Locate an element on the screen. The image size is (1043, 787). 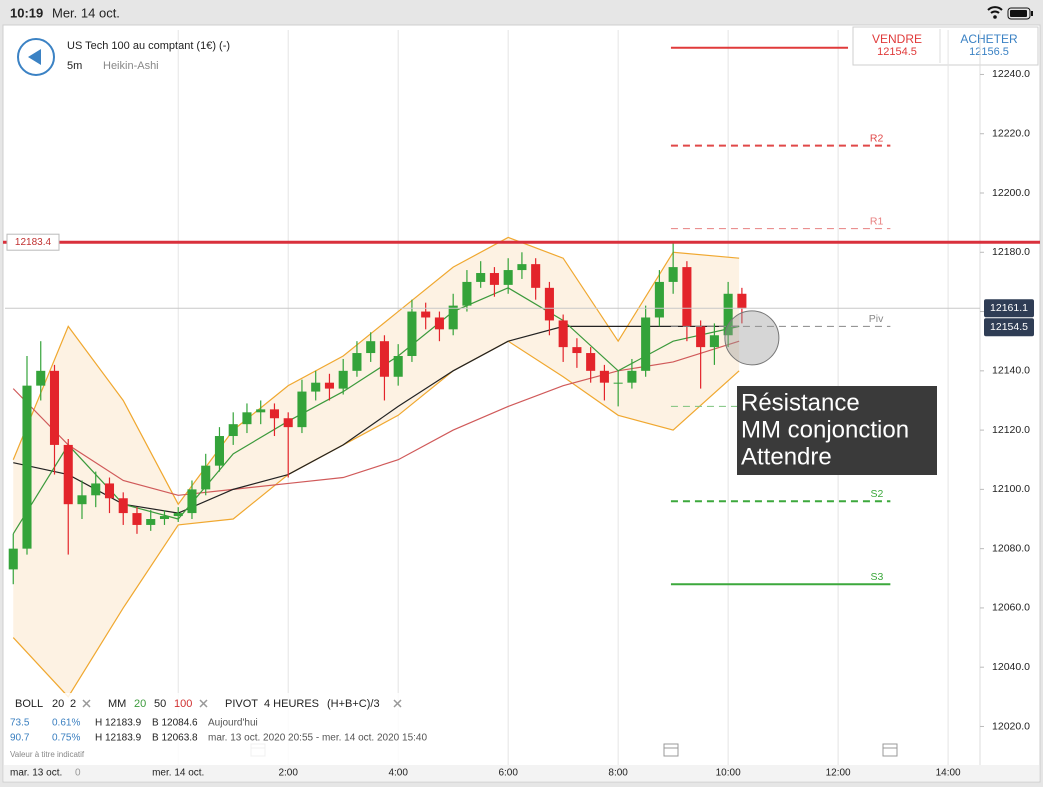
price-tag is located at coordinates (1009, 327).